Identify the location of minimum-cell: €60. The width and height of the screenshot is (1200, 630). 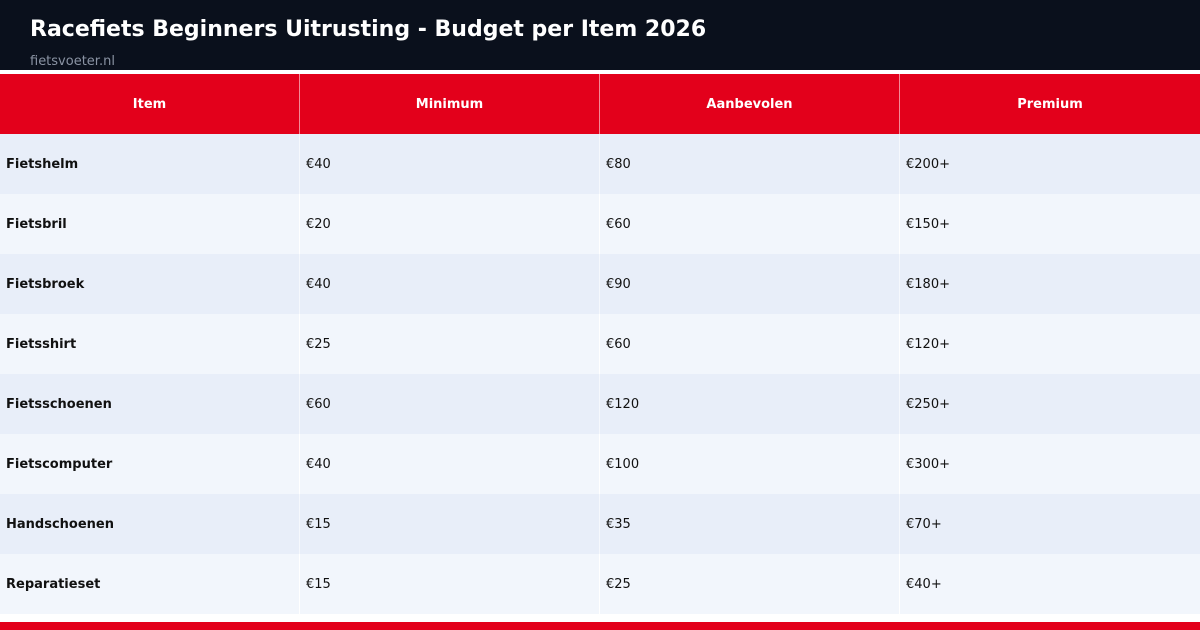
(450, 404).